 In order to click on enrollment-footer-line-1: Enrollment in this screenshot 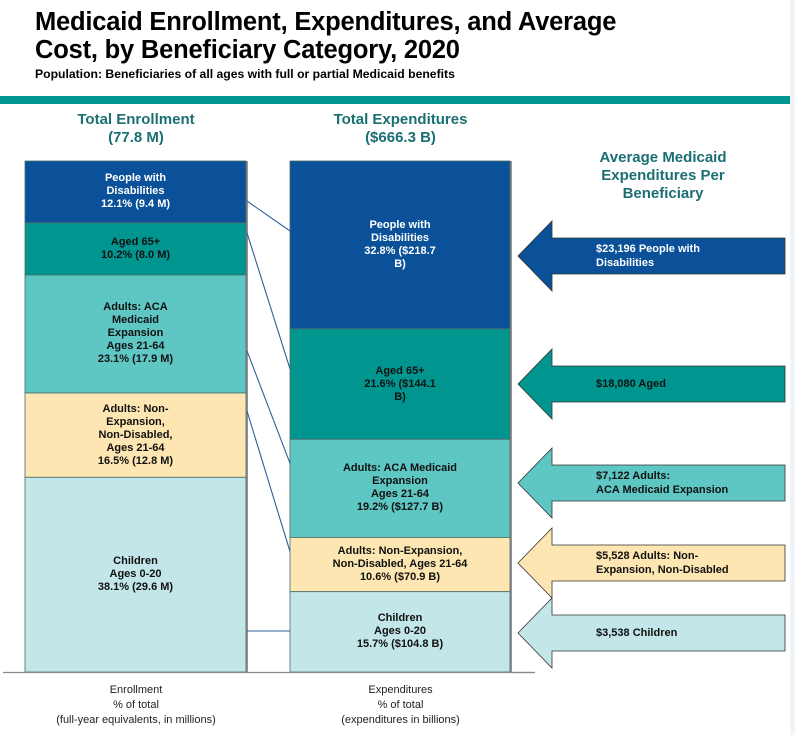, I will do `click(136, 690)`.